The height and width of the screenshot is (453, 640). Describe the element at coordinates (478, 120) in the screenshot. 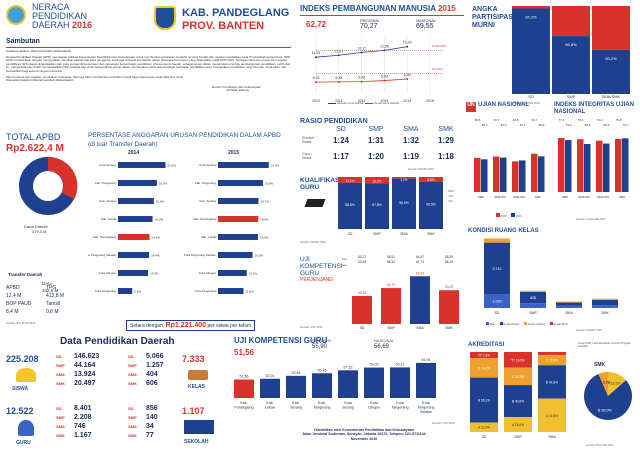

I see `un-bar-label: 48,8` at that location.